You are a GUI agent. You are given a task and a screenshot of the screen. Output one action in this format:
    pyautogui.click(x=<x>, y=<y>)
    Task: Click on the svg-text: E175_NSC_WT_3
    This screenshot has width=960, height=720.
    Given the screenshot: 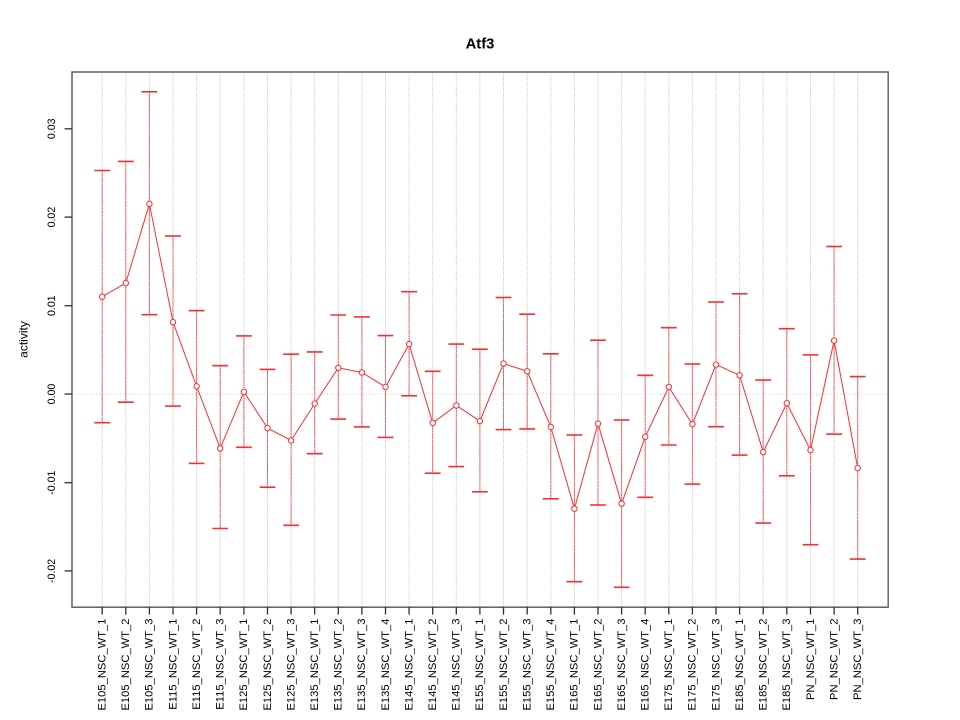 What is the action you would take?
    pyautogui.click(x=716, y=665)
    